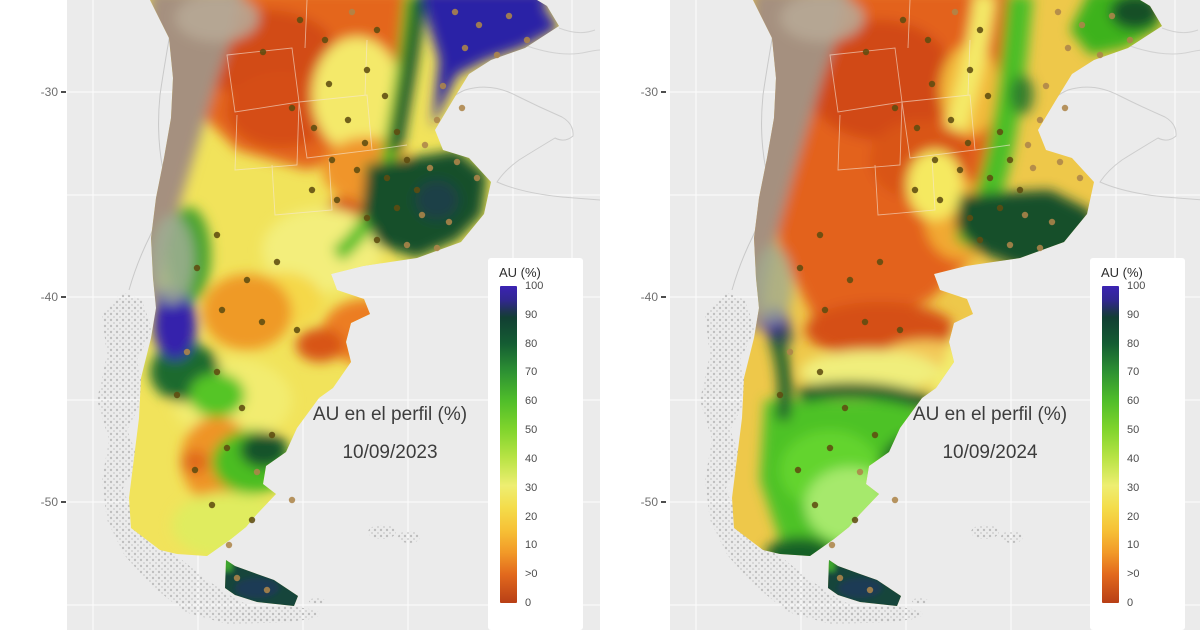 This screenshot has width=1200, height=630. What do you see at coordinates (390, 434) in the screenshot?
I see `map-annotation-2023: AU en el perfil (%) 10/09/2023` at bounding box center [390, 434].